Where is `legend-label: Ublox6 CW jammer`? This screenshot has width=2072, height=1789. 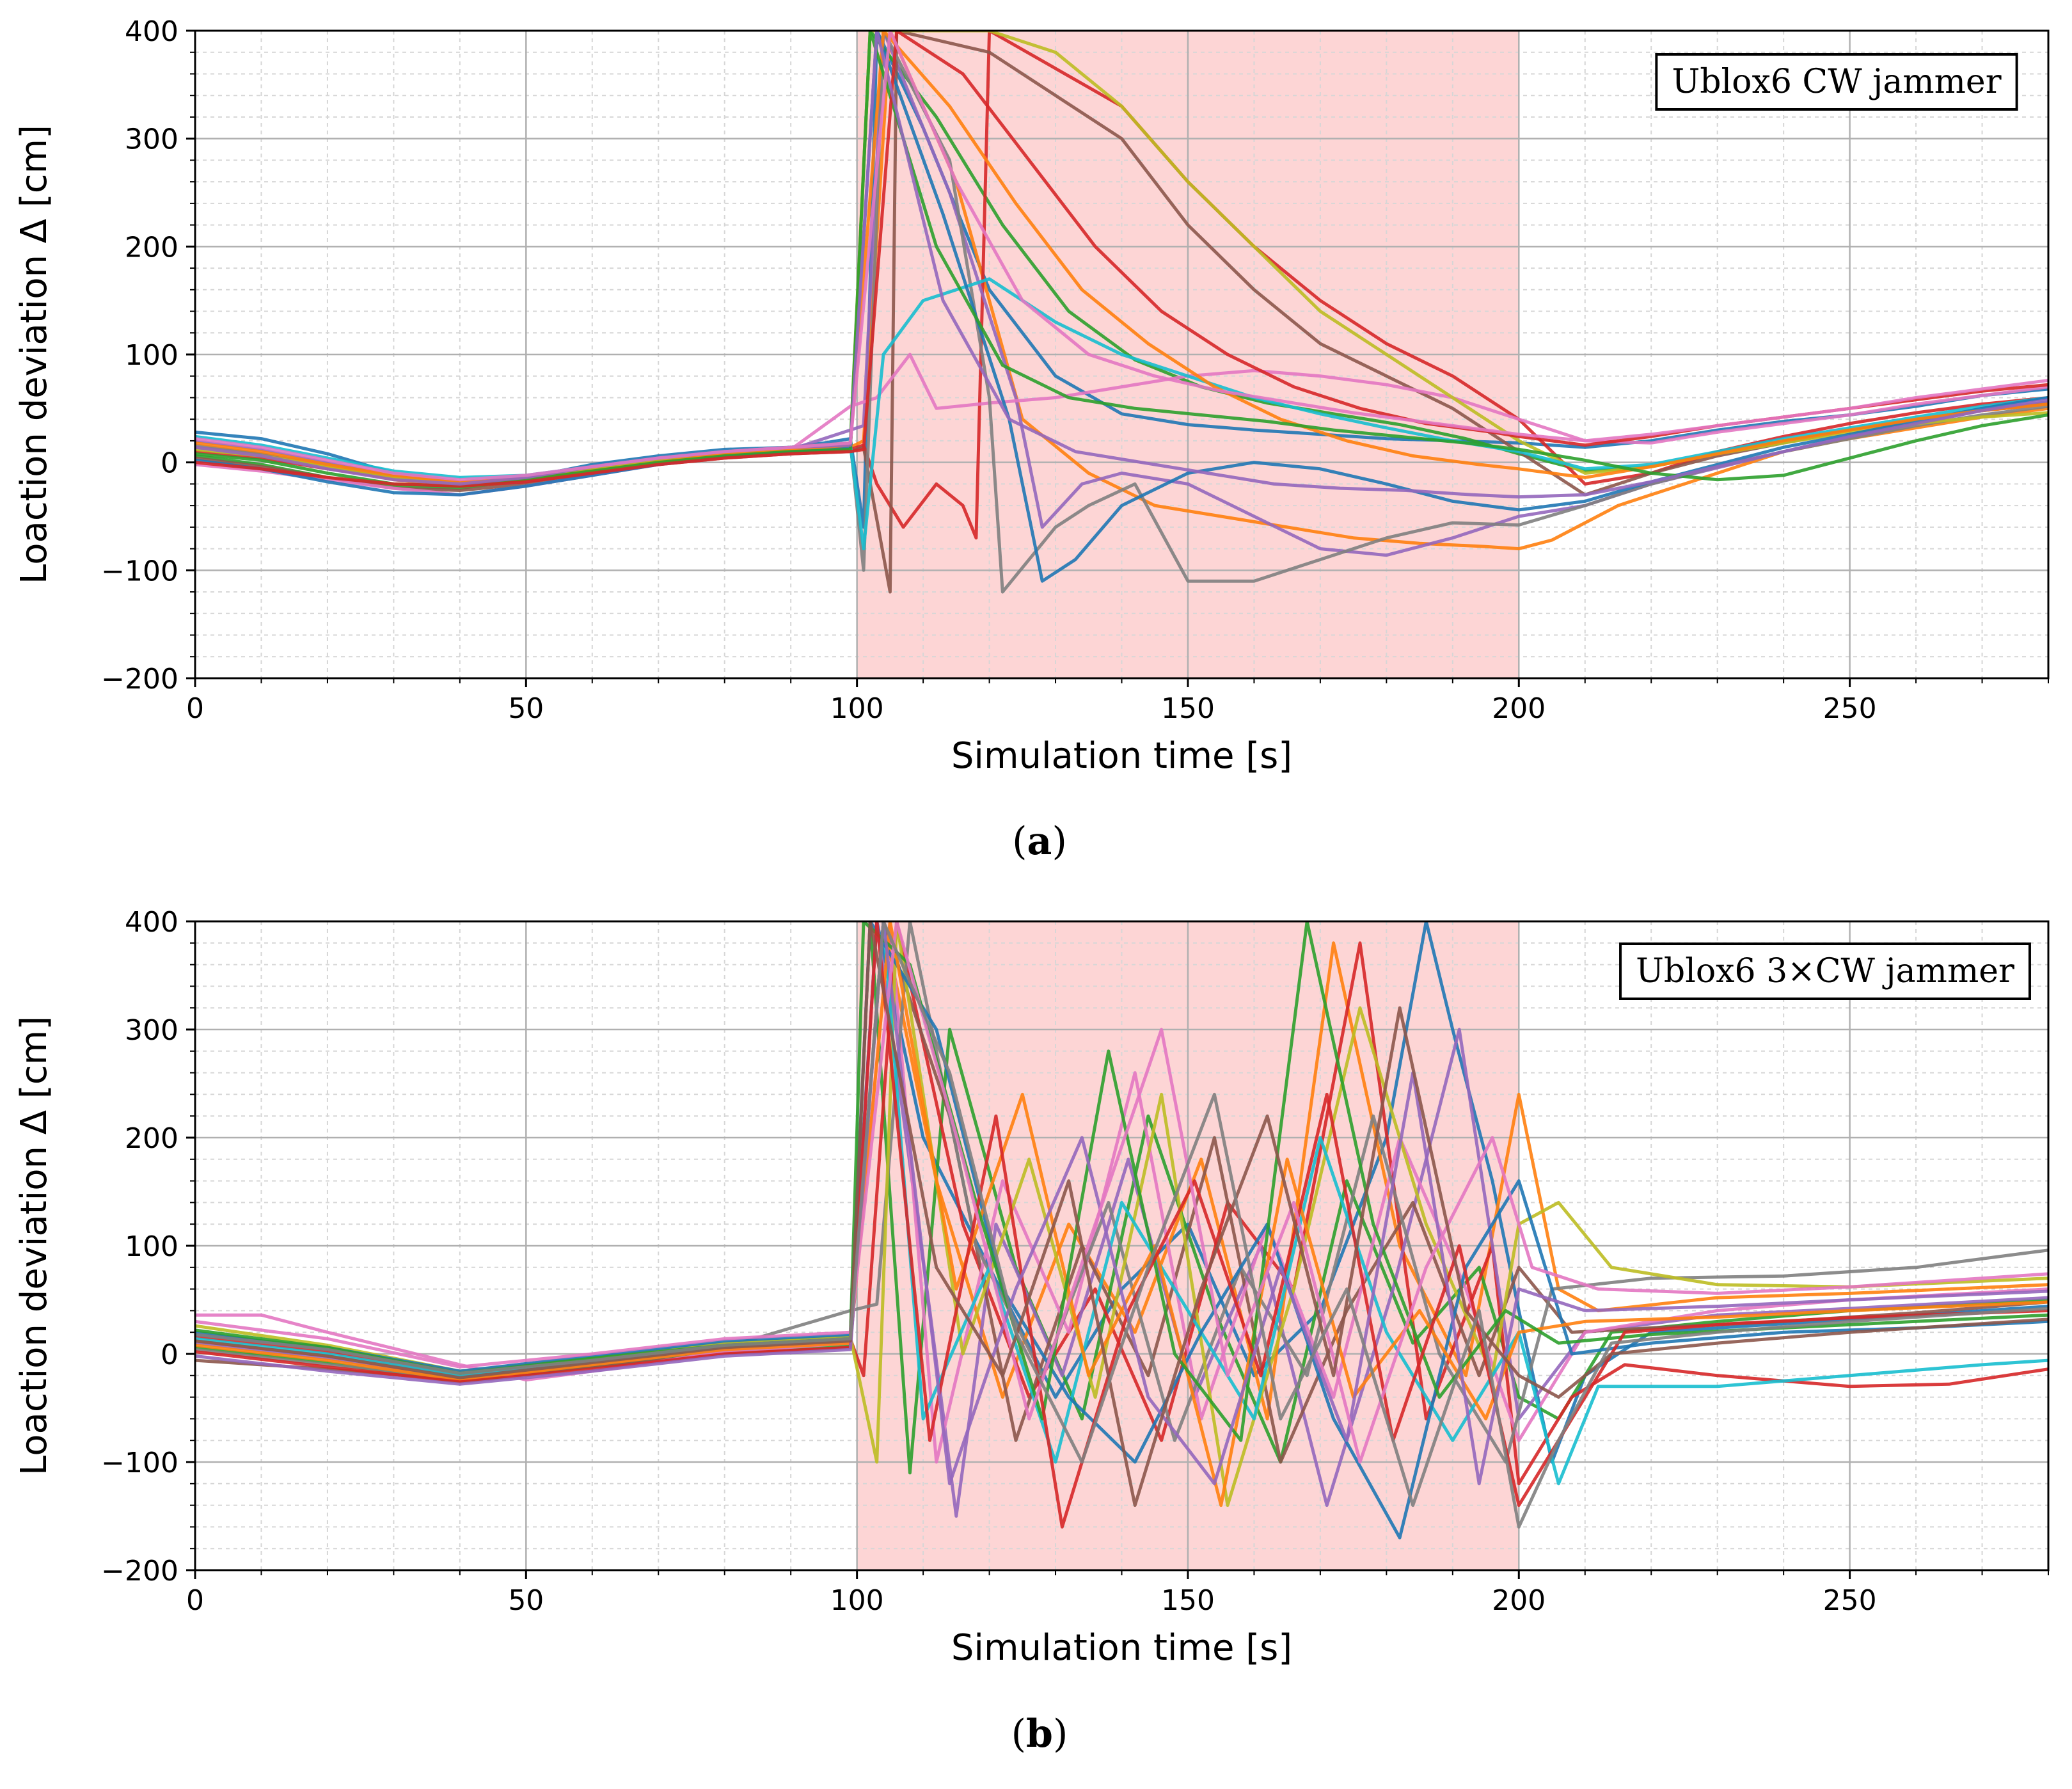
legend-label: Ublox6 CW jammer is located at coordinates (1836, 82).